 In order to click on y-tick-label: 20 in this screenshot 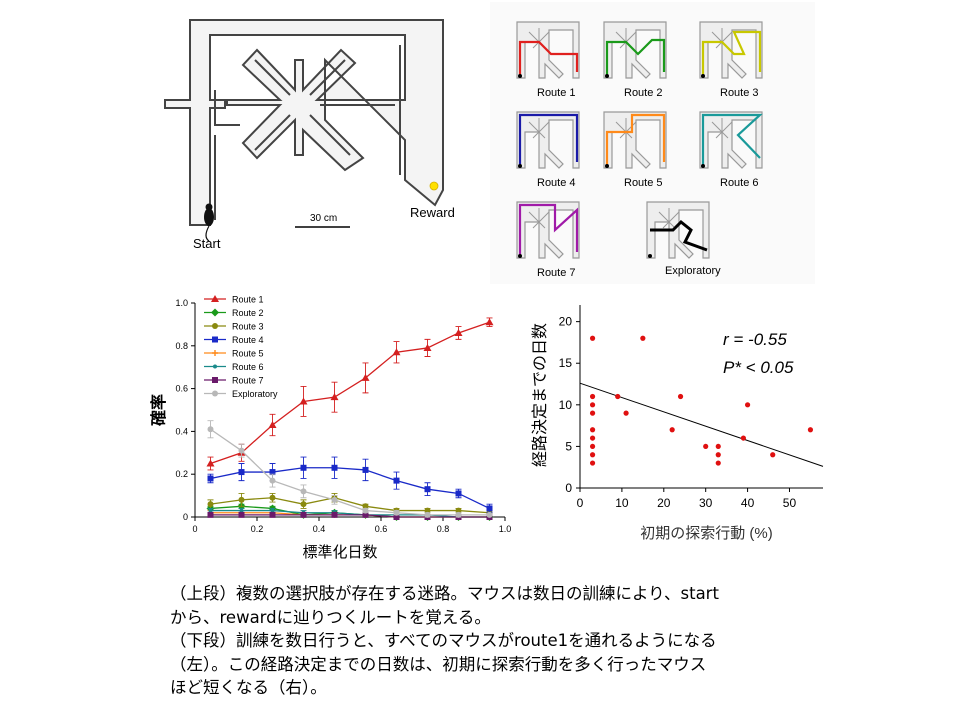, I will do `click(566, 322)`.